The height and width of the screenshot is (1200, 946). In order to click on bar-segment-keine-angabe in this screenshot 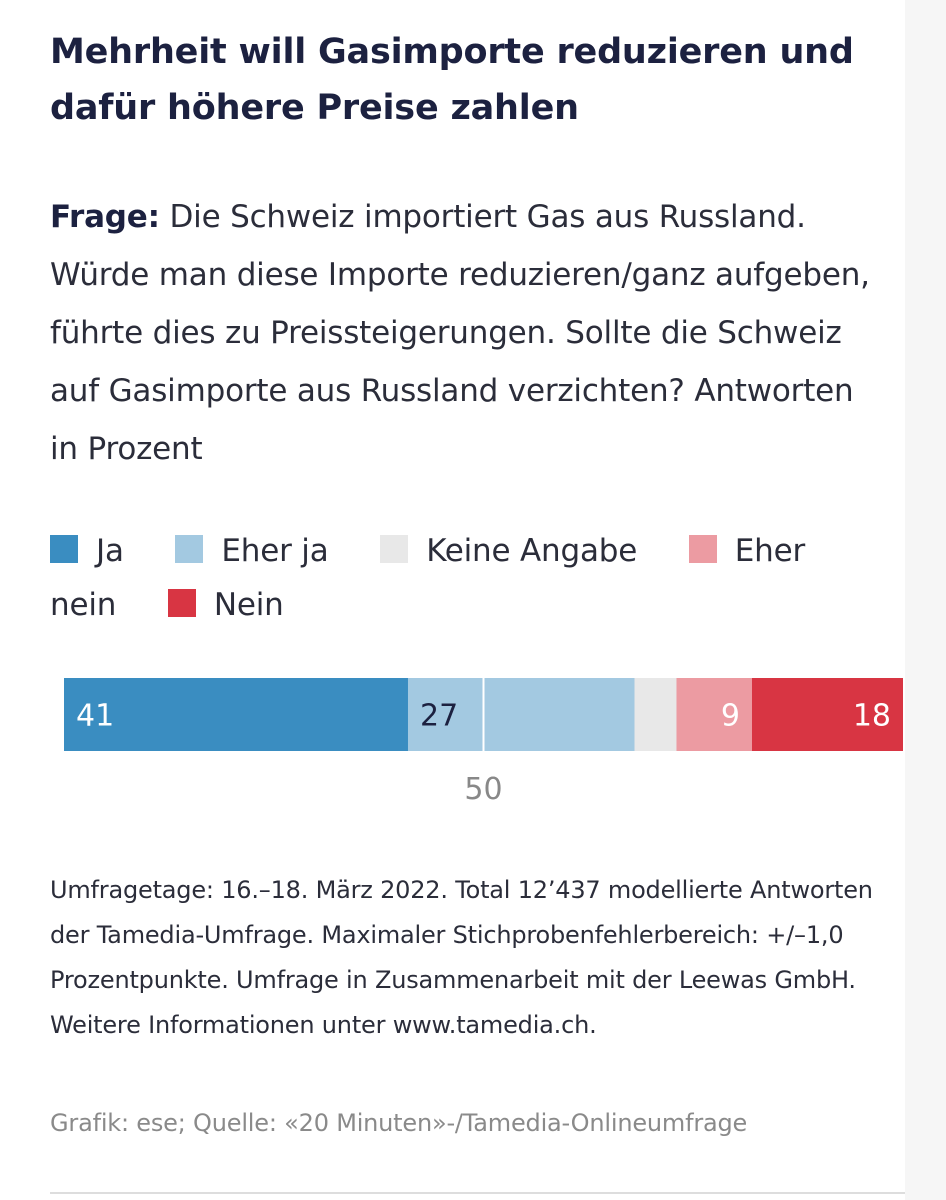, I will do `click(655, 714)`.